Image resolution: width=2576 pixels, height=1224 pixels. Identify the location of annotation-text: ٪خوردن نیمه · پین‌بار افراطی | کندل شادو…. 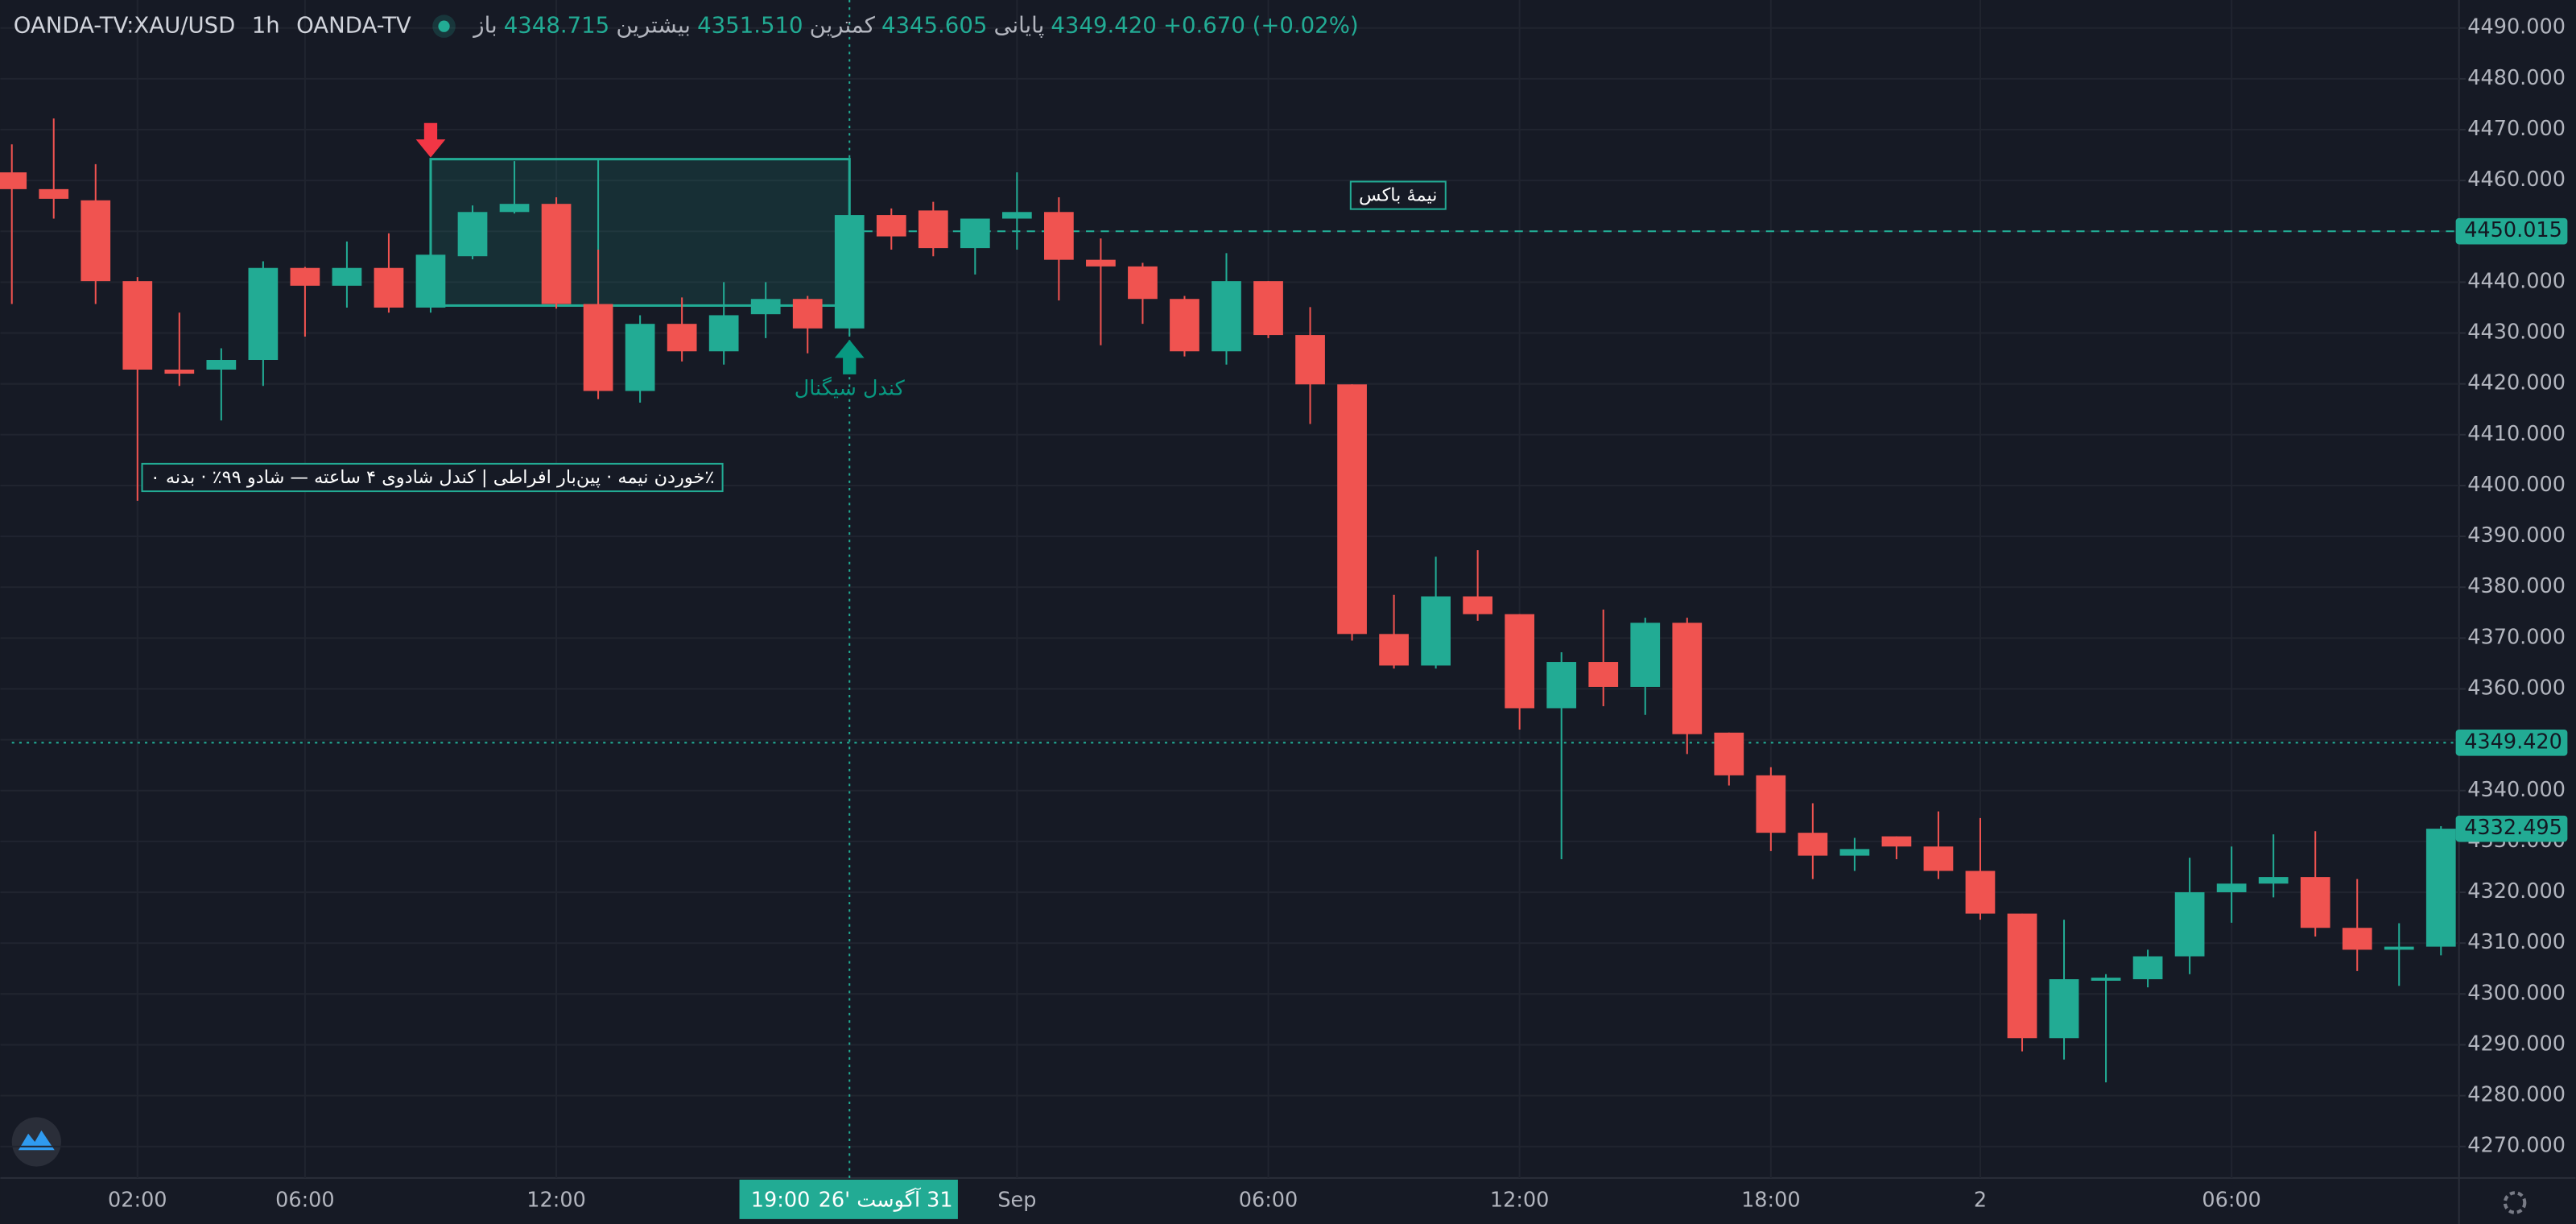
(433, 477).